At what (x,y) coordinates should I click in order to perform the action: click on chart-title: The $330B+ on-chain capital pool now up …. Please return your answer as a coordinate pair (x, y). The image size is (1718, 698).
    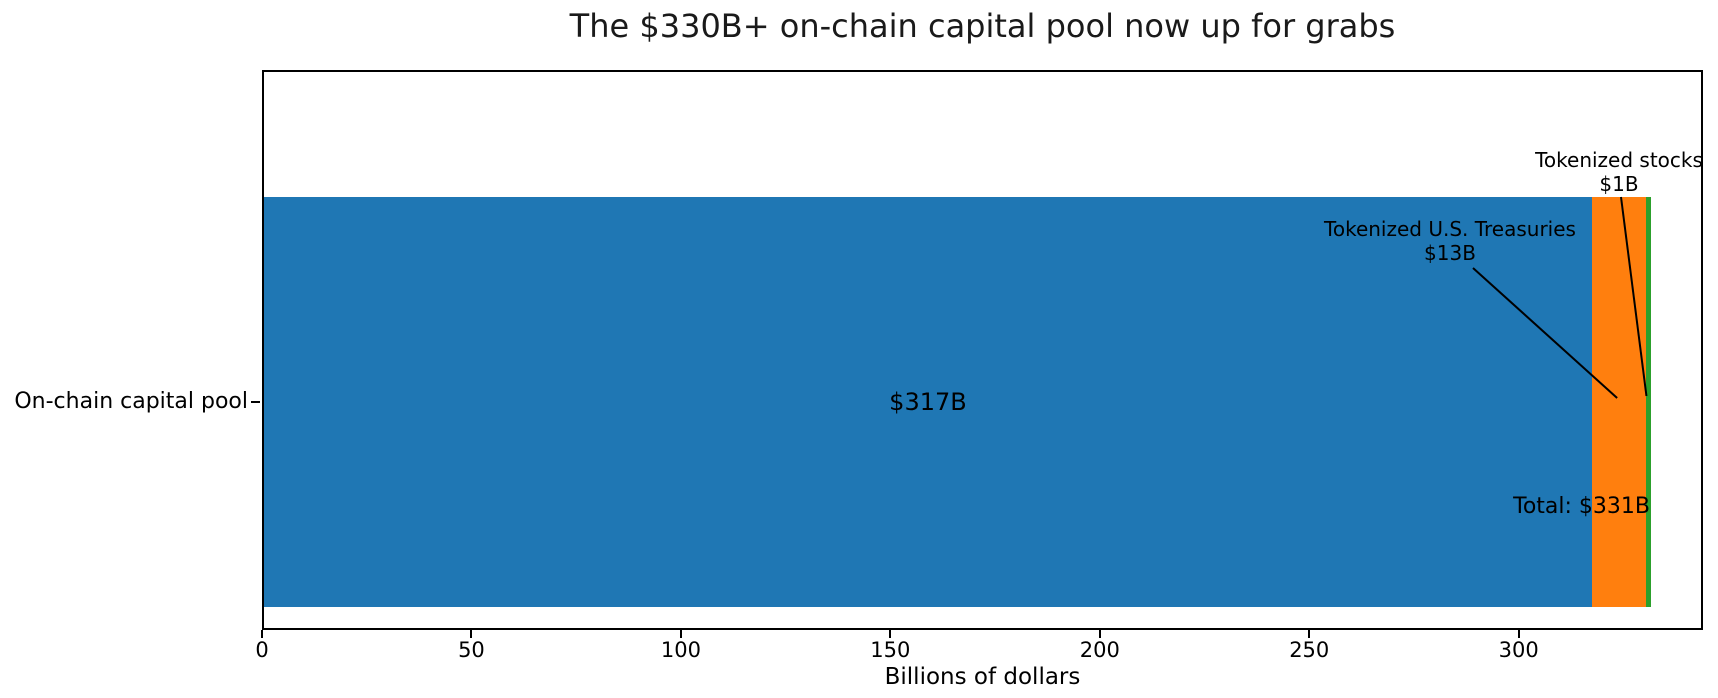
    Looking at the image, I should click on (982, 26).